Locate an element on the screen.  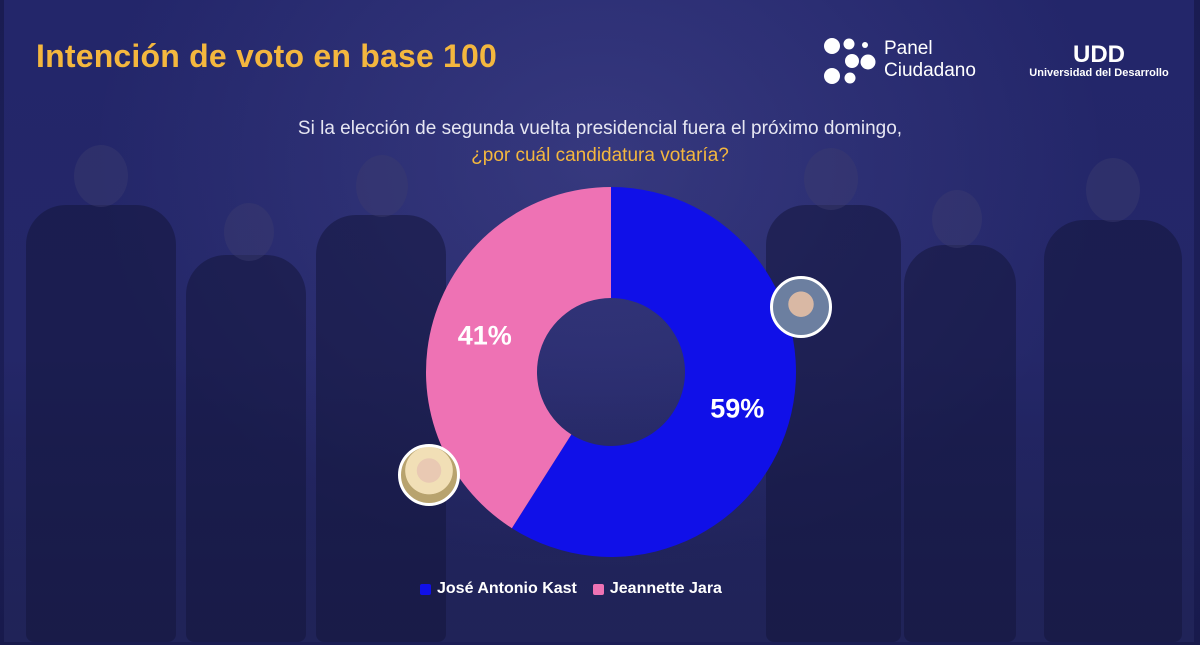
legend-item-jara: Jeannette Jara is located at coordinates (657, 589).